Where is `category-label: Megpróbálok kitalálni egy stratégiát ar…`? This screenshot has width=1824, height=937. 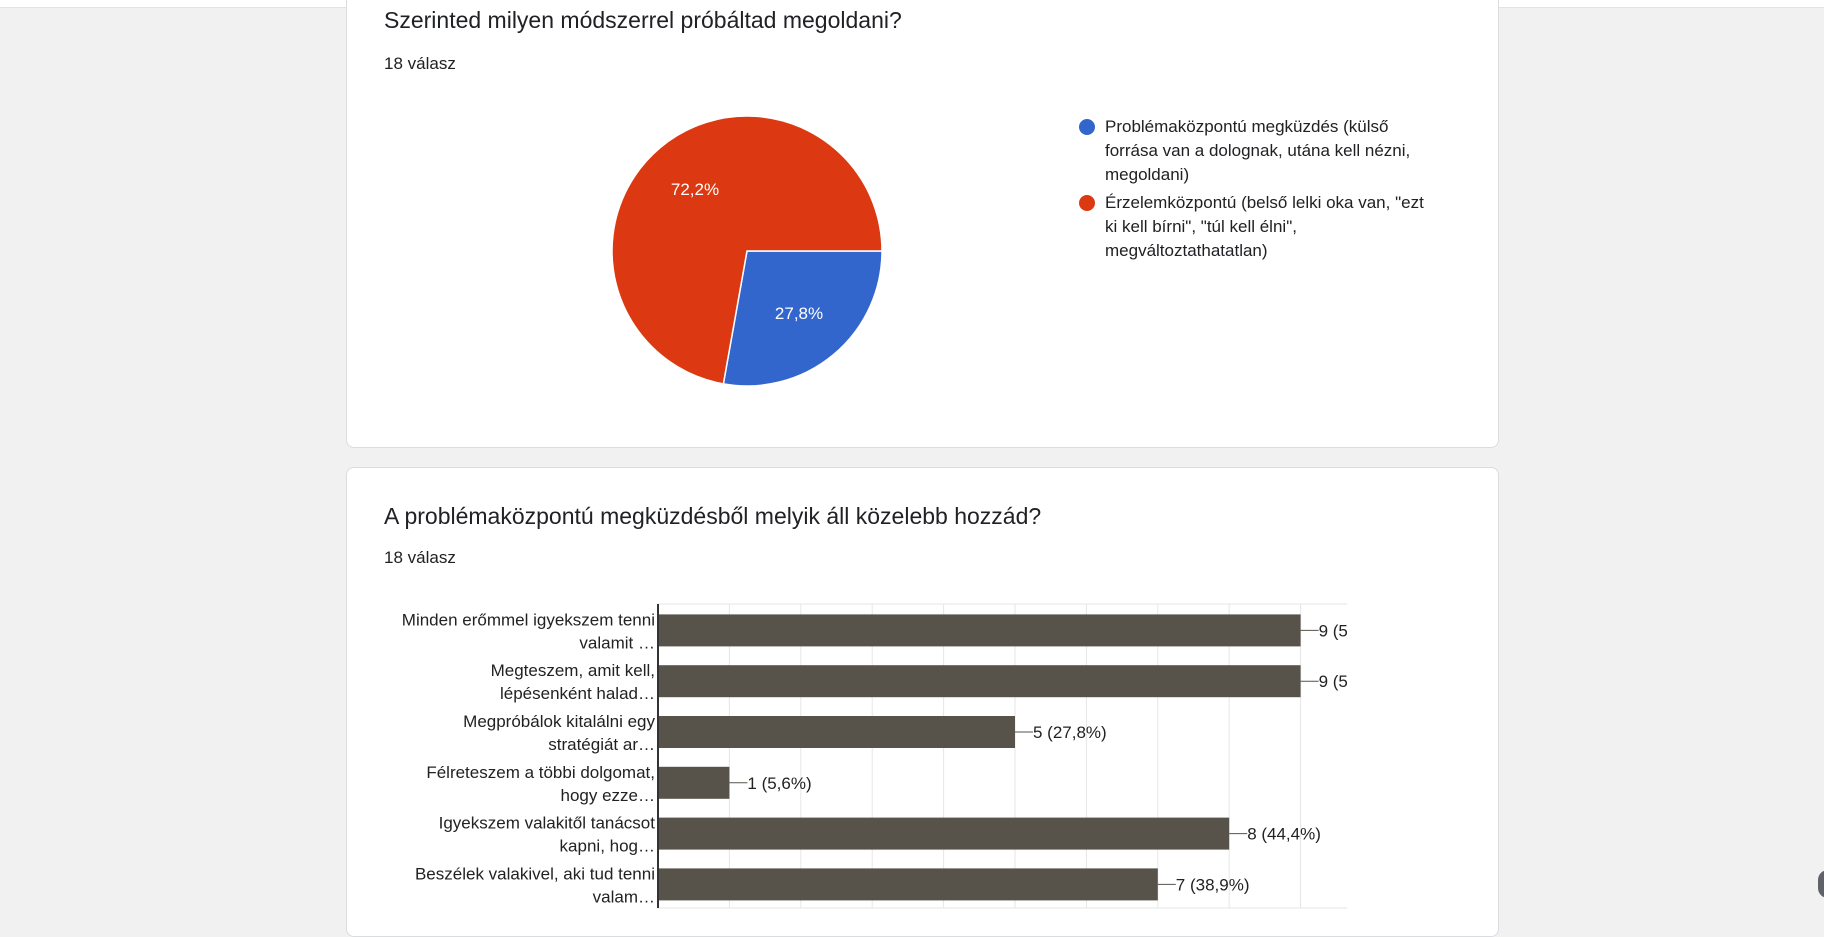 category-label: Megpróbálok kitalálni egy stratégiát ar… is located at coordinates (559, 733).